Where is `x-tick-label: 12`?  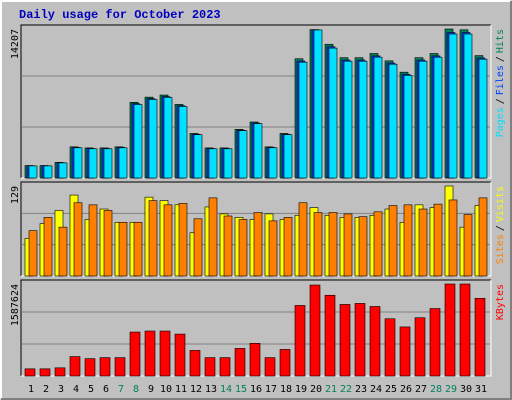 x-tick-label: 12 is located at coordinates (196, 389).